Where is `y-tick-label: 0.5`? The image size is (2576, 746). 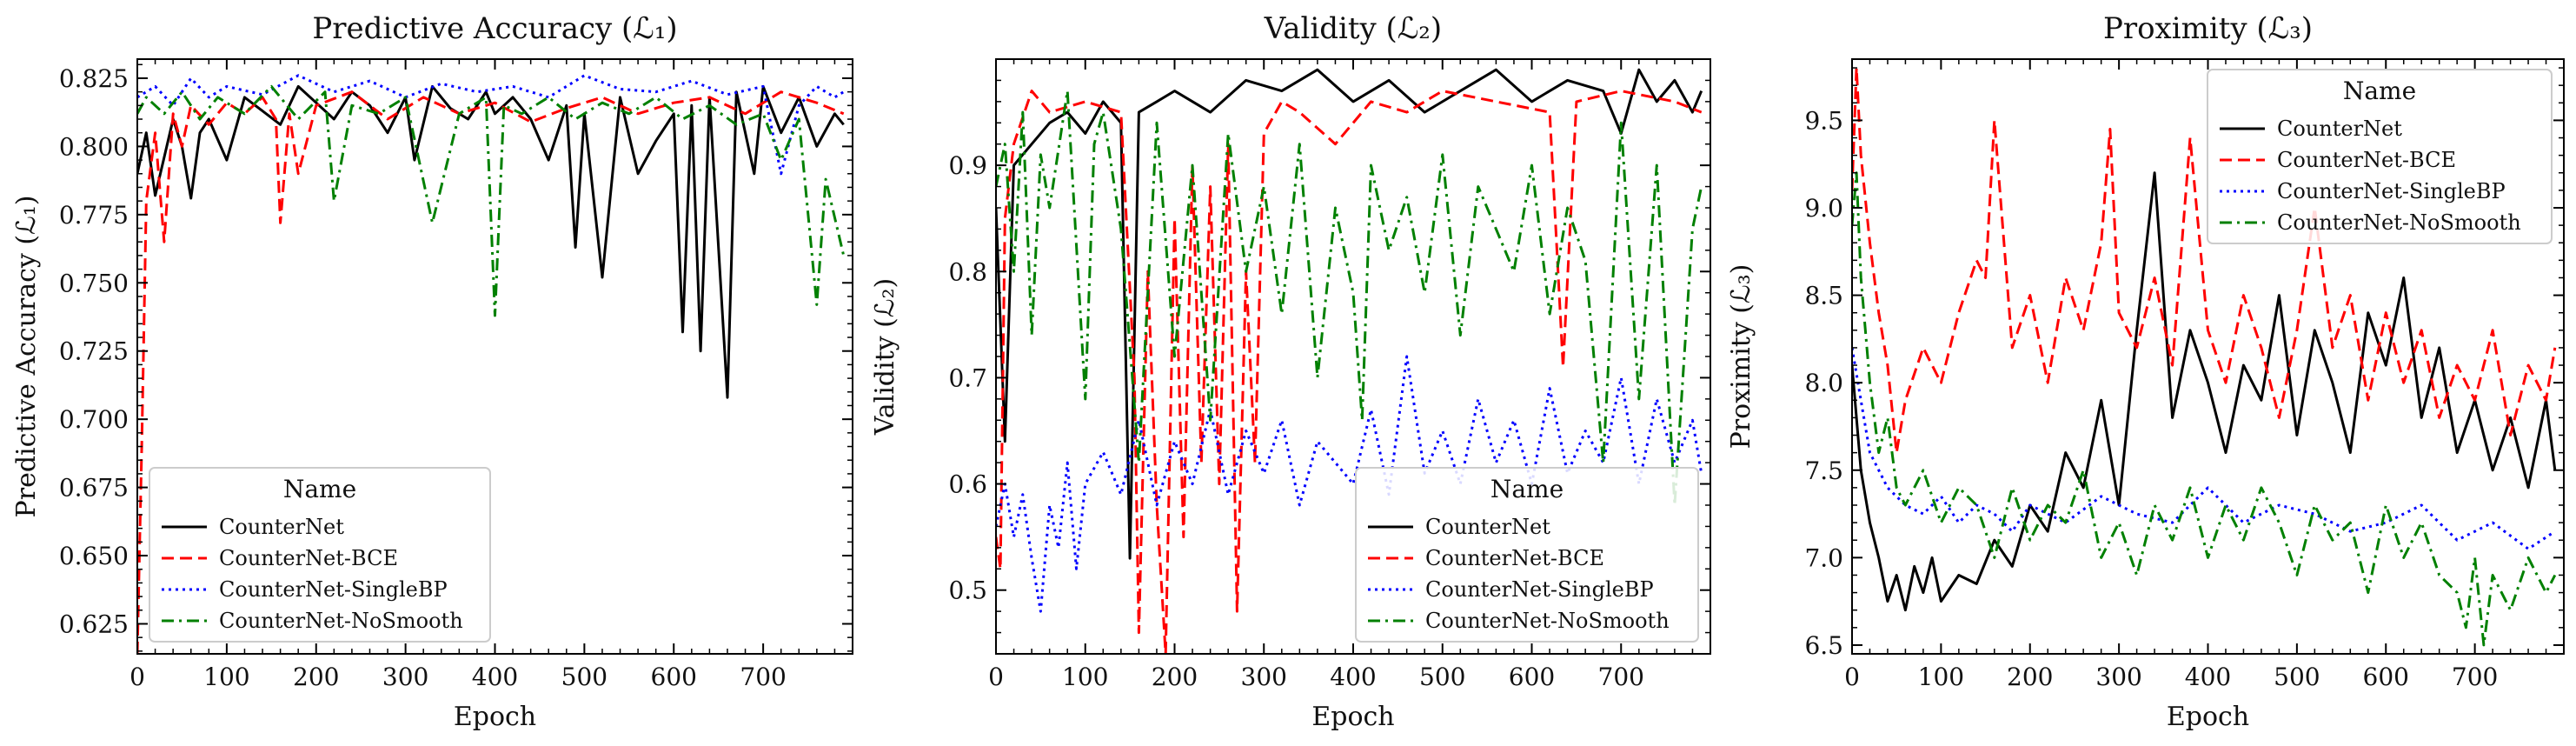 y-tick-label: 0.5 is located at coordinates (967, 590).